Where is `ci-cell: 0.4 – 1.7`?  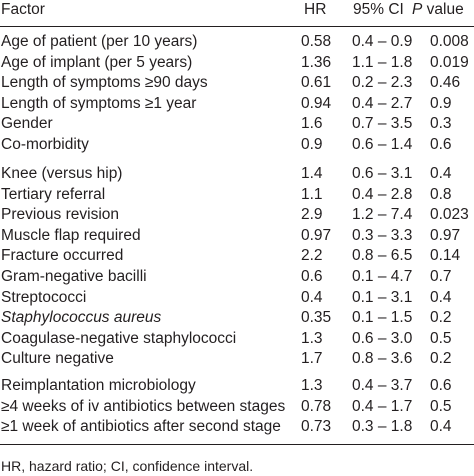
ci-cell: 0.4 – 1.7 is located at coordinates (382, 406).